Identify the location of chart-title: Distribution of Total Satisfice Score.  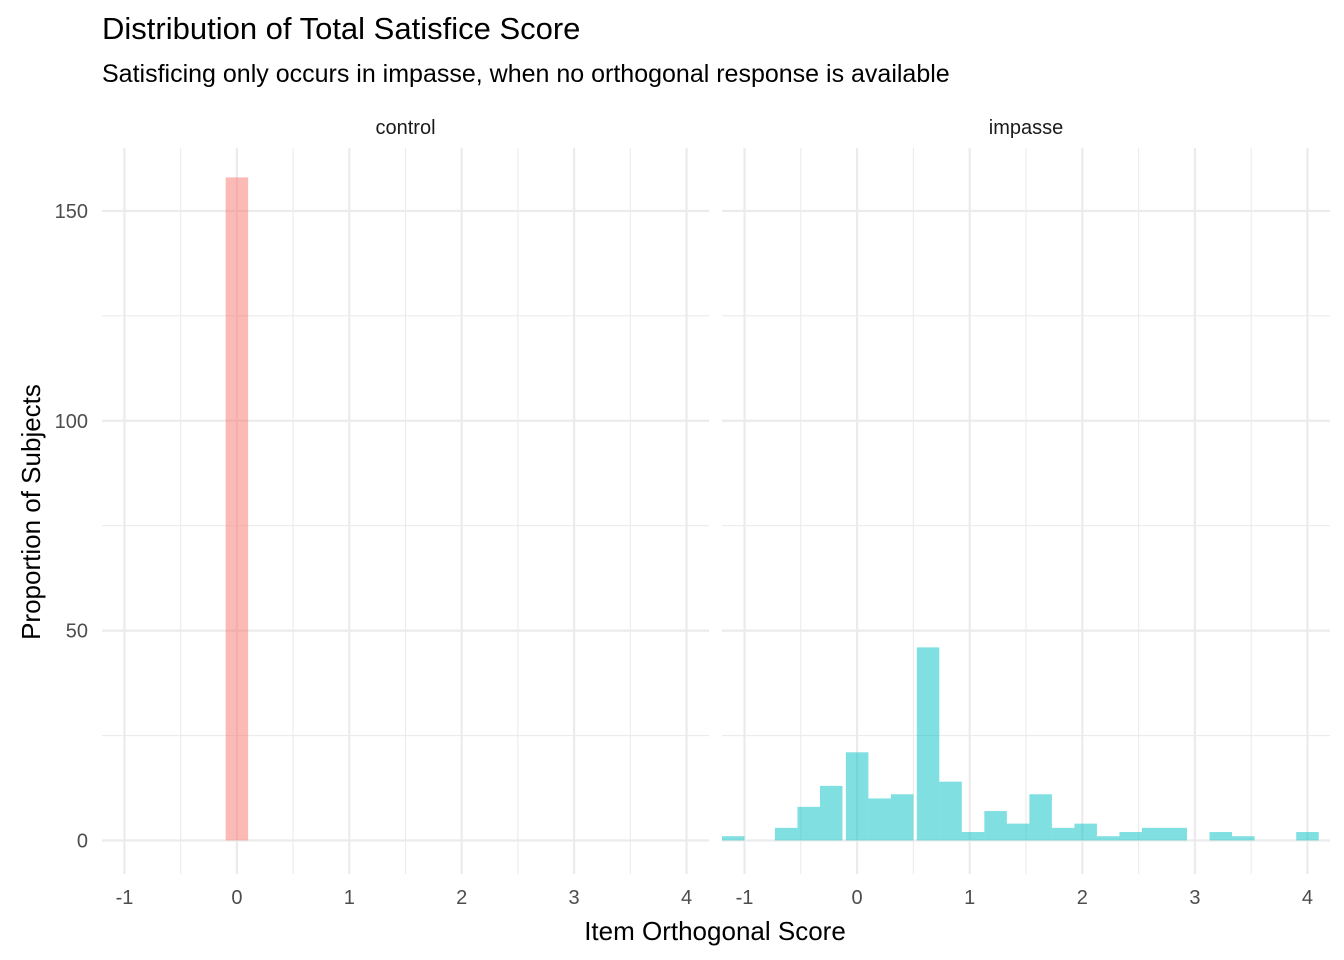
(341, 28).